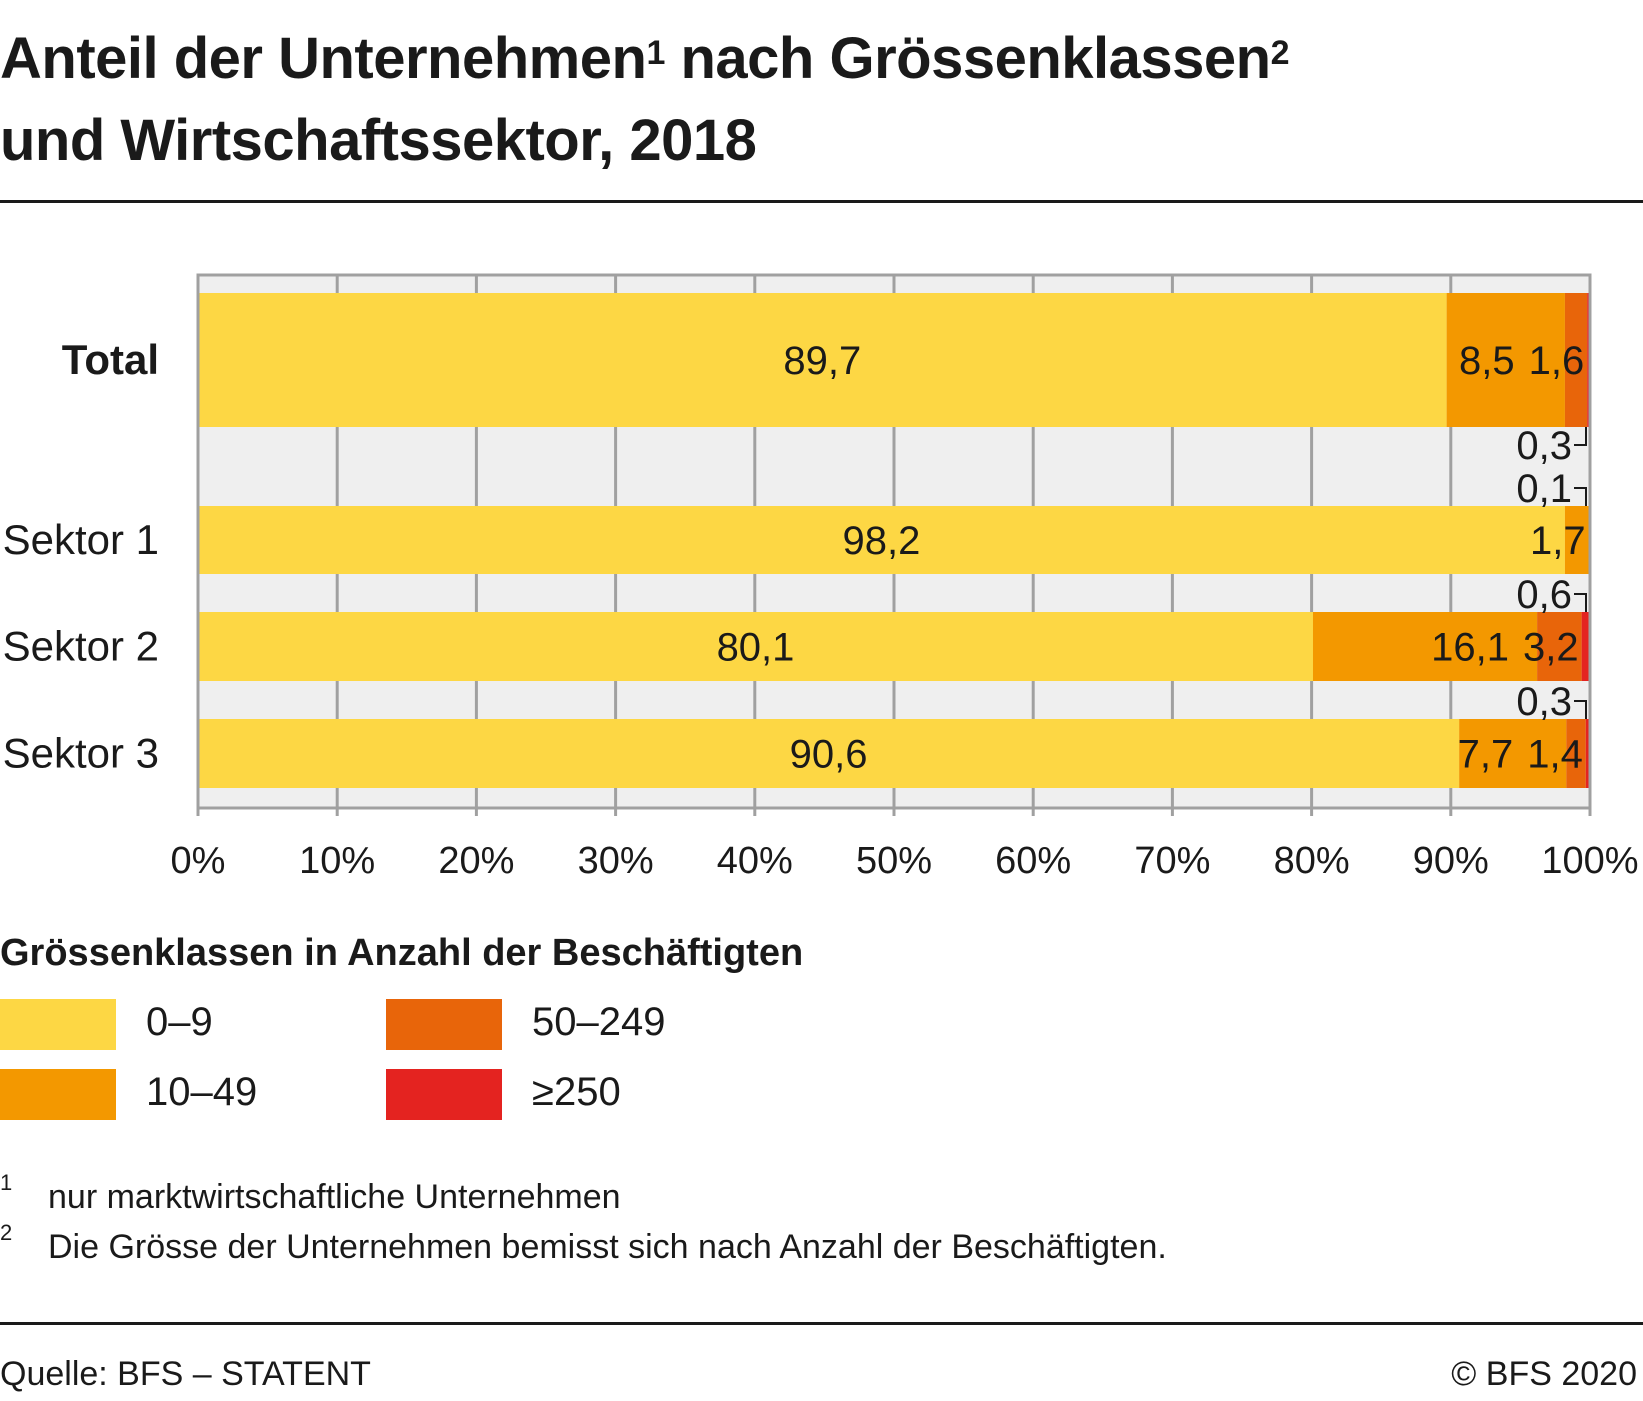  What do you see at coordinates (179, 1022) in the screenshot?
I see `legend-label: 0–9` at bounding box center [179, 1022].